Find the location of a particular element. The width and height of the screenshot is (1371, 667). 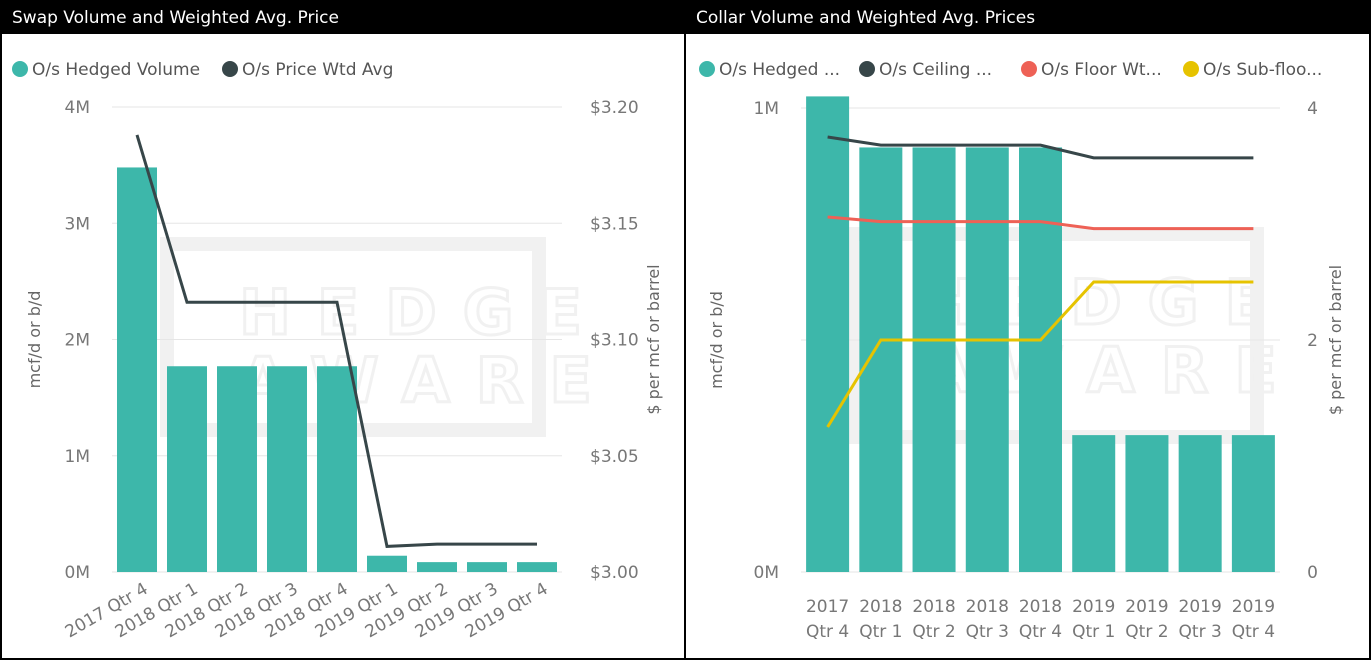

x-tick-label: 2019 Qtr 2 is located at coordinates (1146, 619).